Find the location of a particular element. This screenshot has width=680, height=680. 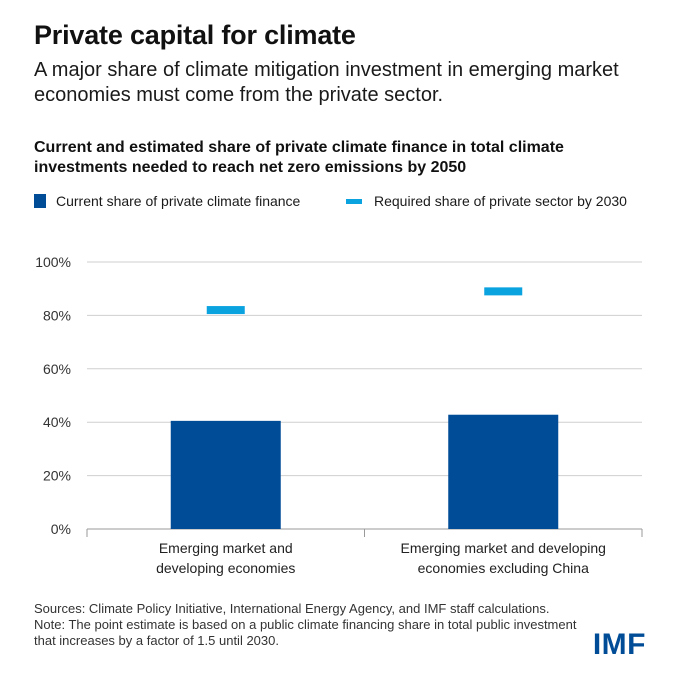

legend-current-label: Current share of private climate finance is located at coordinates (178, 201).